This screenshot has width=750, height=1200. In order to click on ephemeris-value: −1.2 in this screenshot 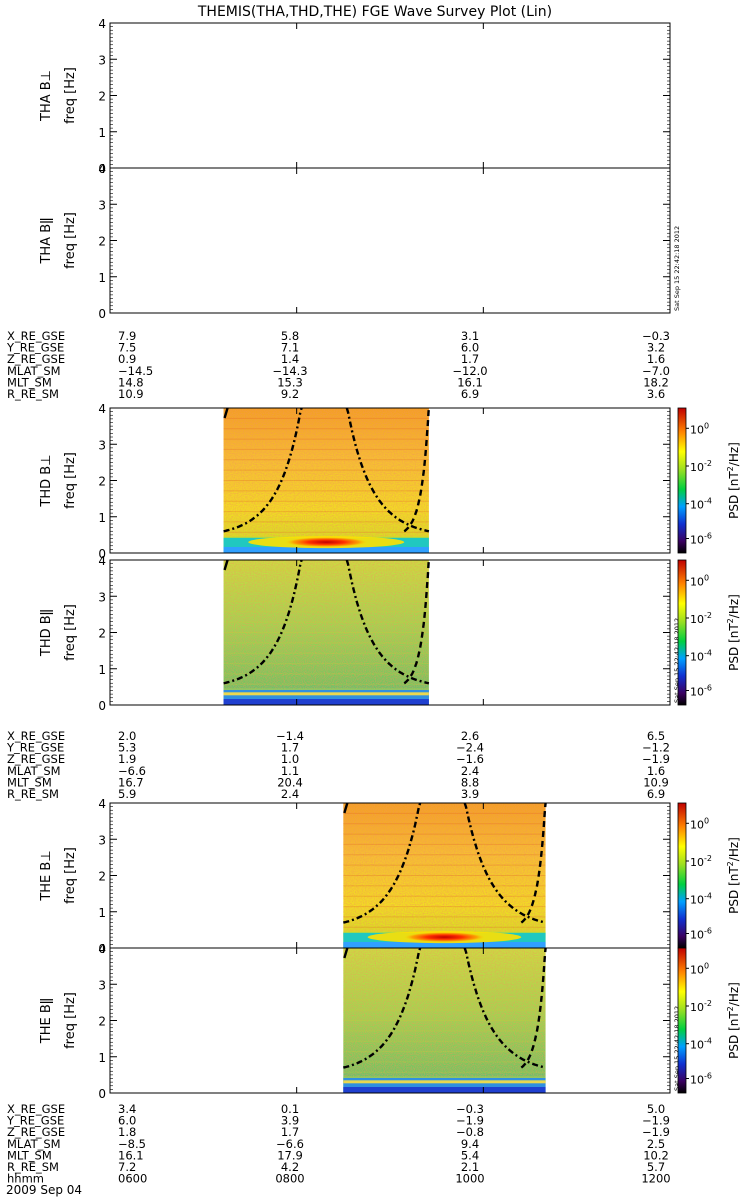, I will do `click(656, 748)`.